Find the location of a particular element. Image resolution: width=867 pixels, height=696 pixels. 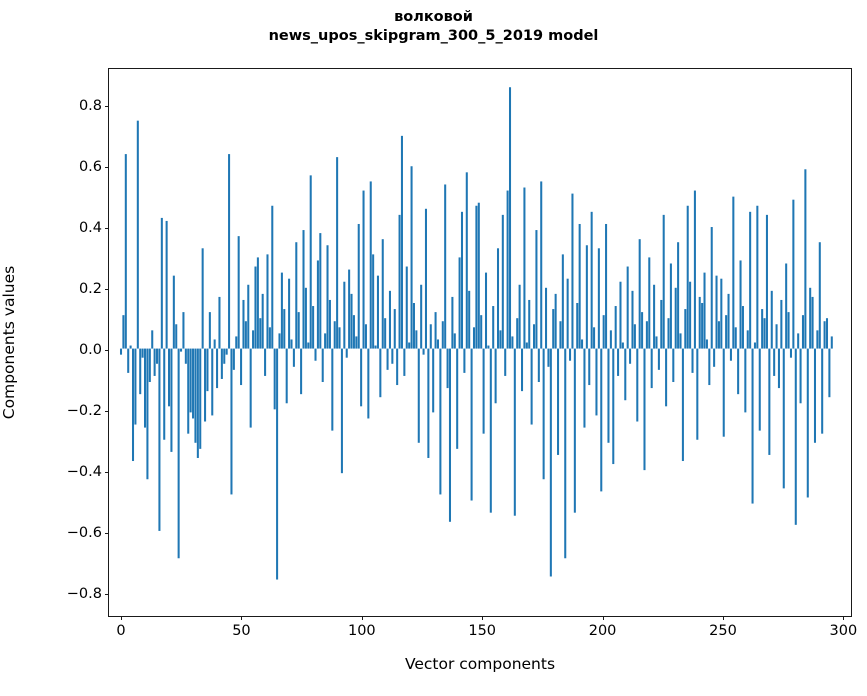

x-tick-label: 250 is located at coordinates (723, 631).